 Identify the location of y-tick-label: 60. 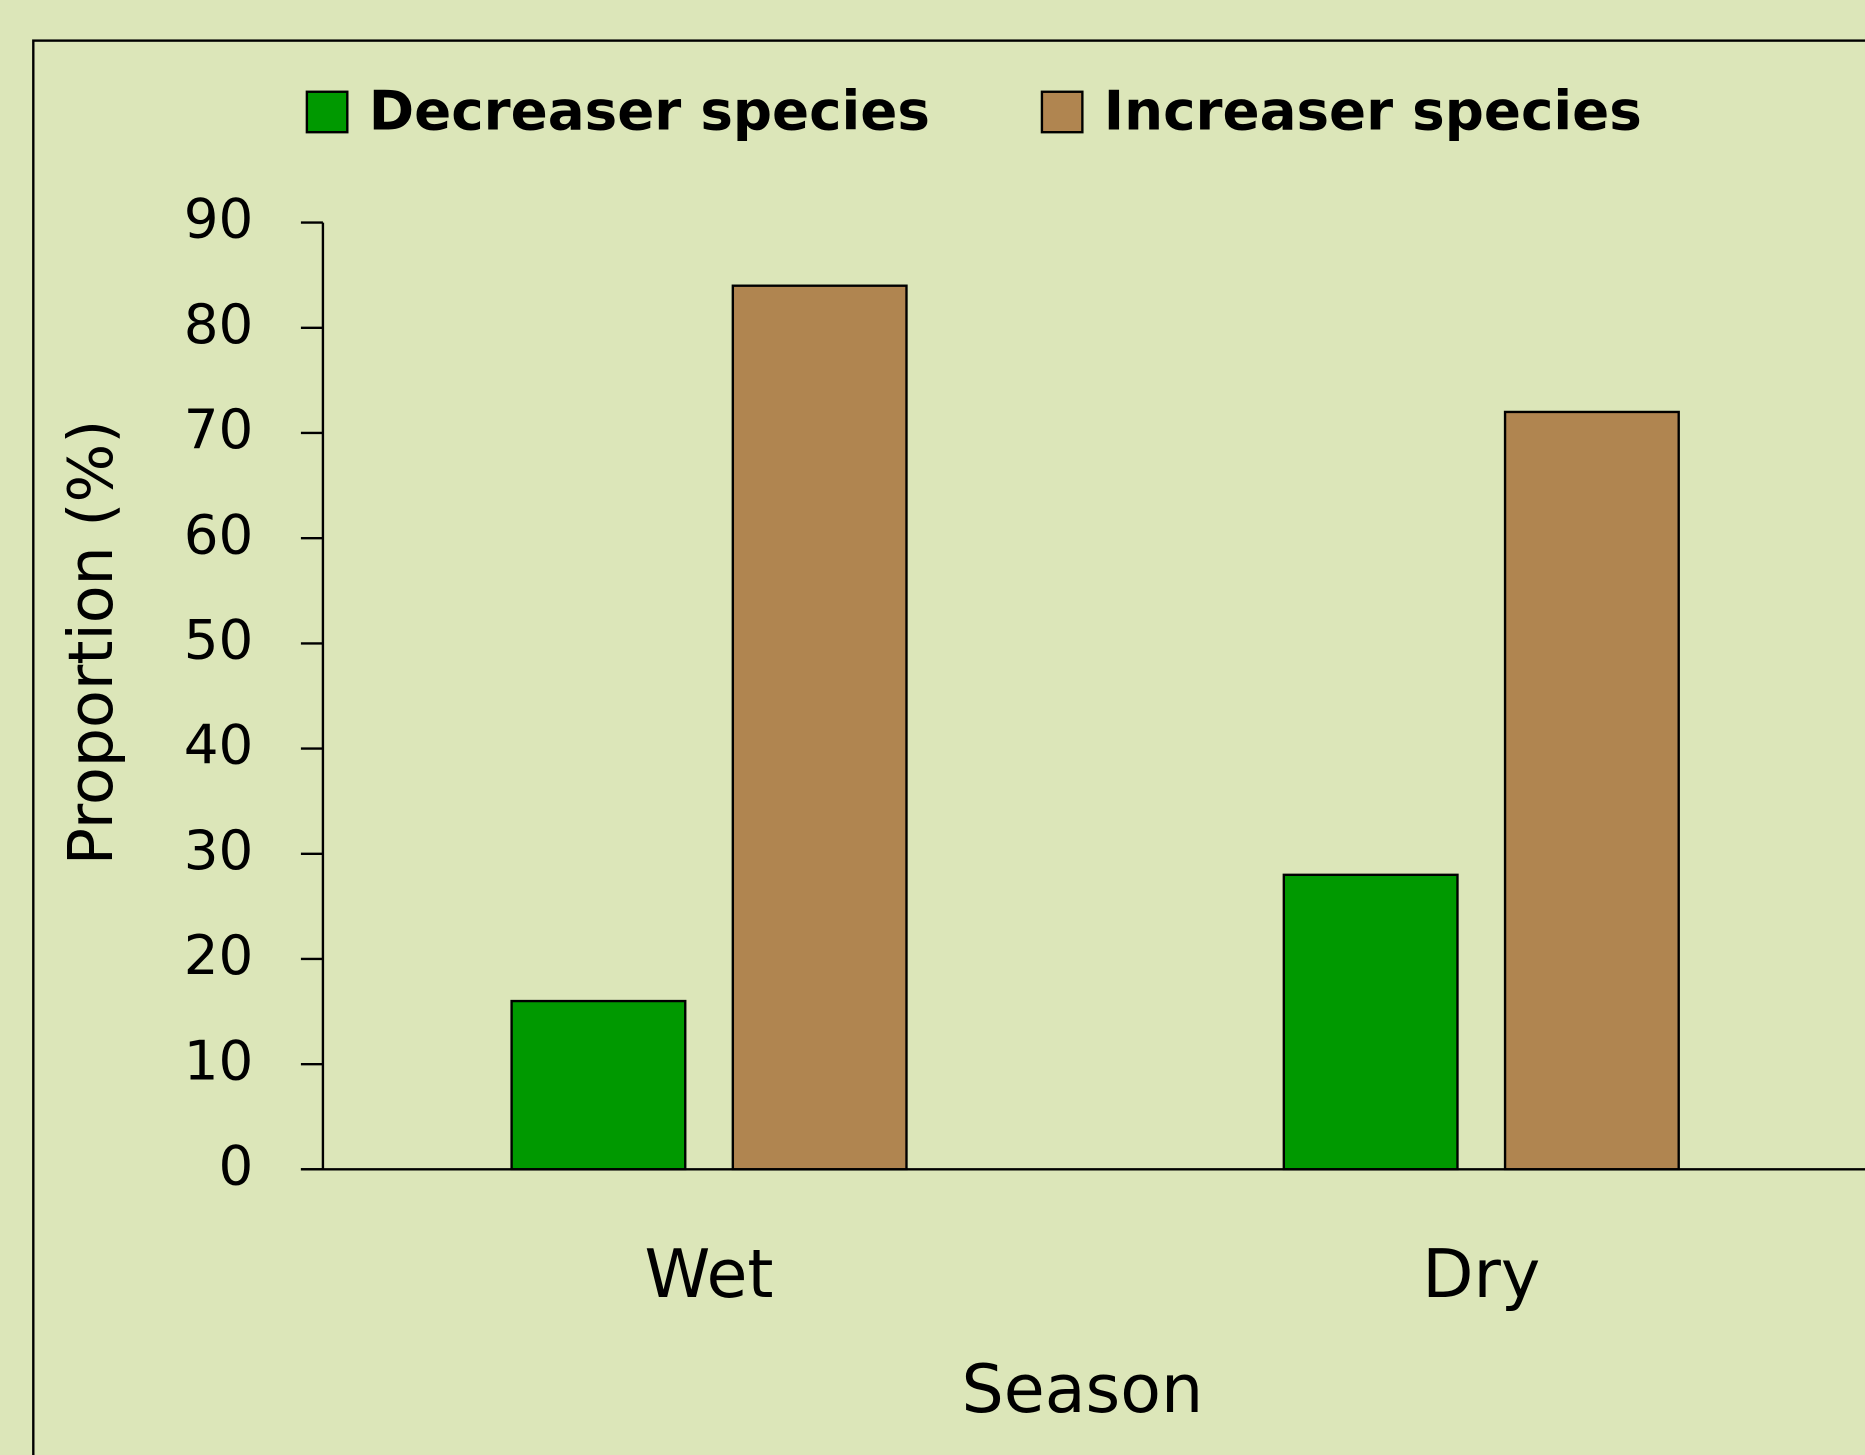
(219, 534).